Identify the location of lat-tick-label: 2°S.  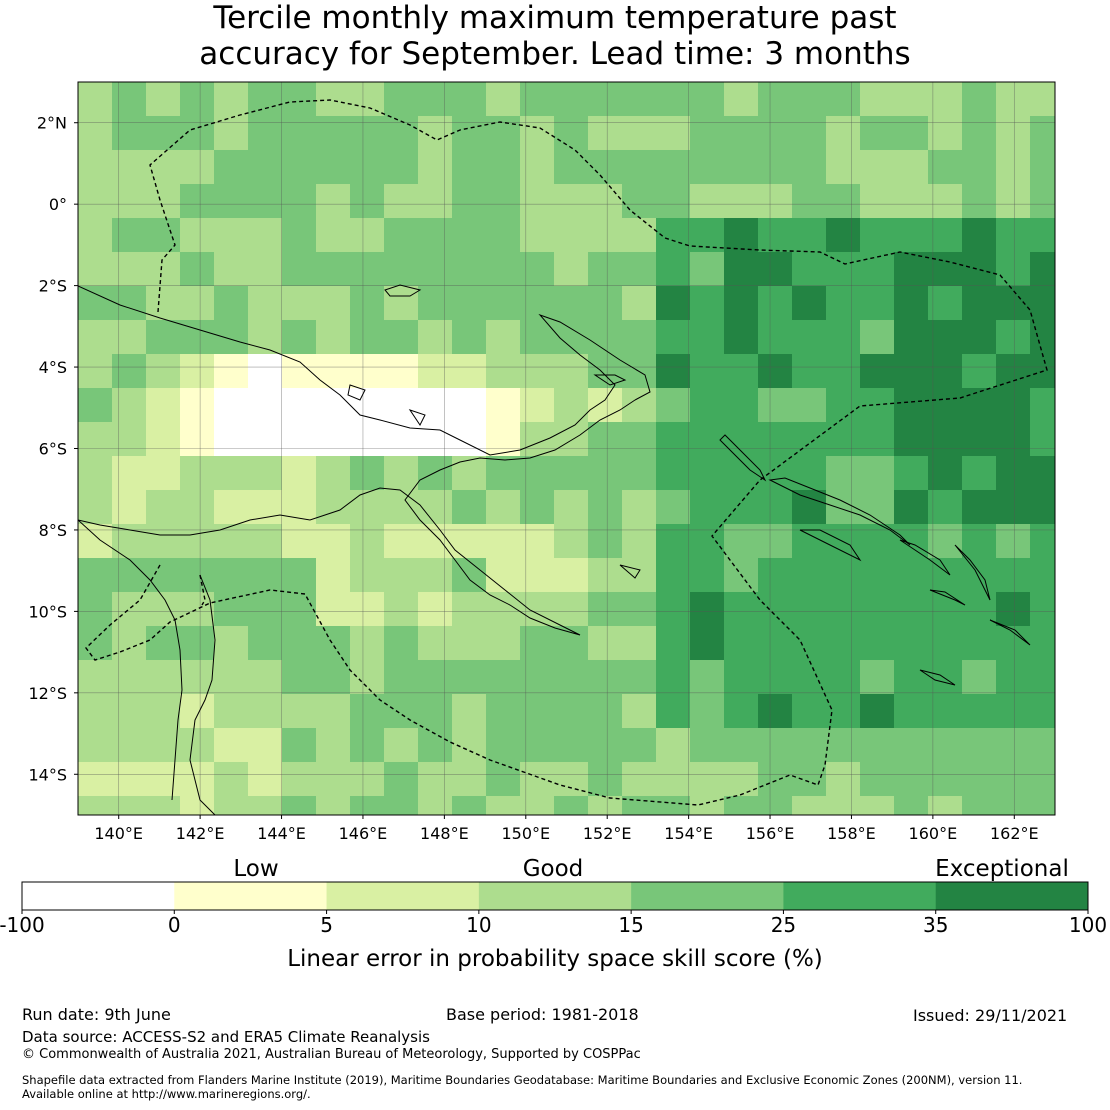
(53, 286).